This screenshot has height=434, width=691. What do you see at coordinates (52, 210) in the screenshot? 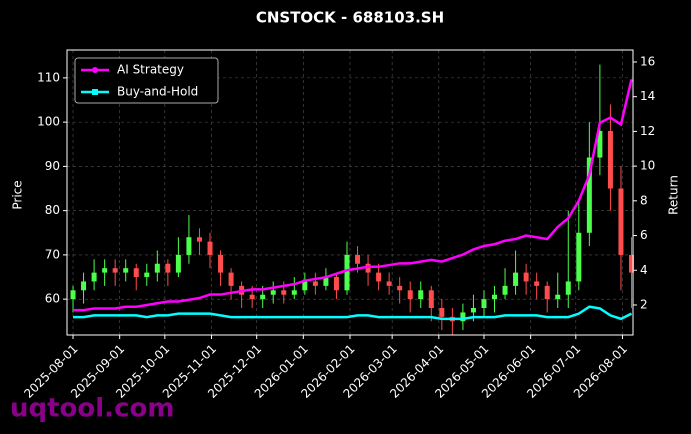
I see `y-tick-label: 80` at bounding box center [52, 210].